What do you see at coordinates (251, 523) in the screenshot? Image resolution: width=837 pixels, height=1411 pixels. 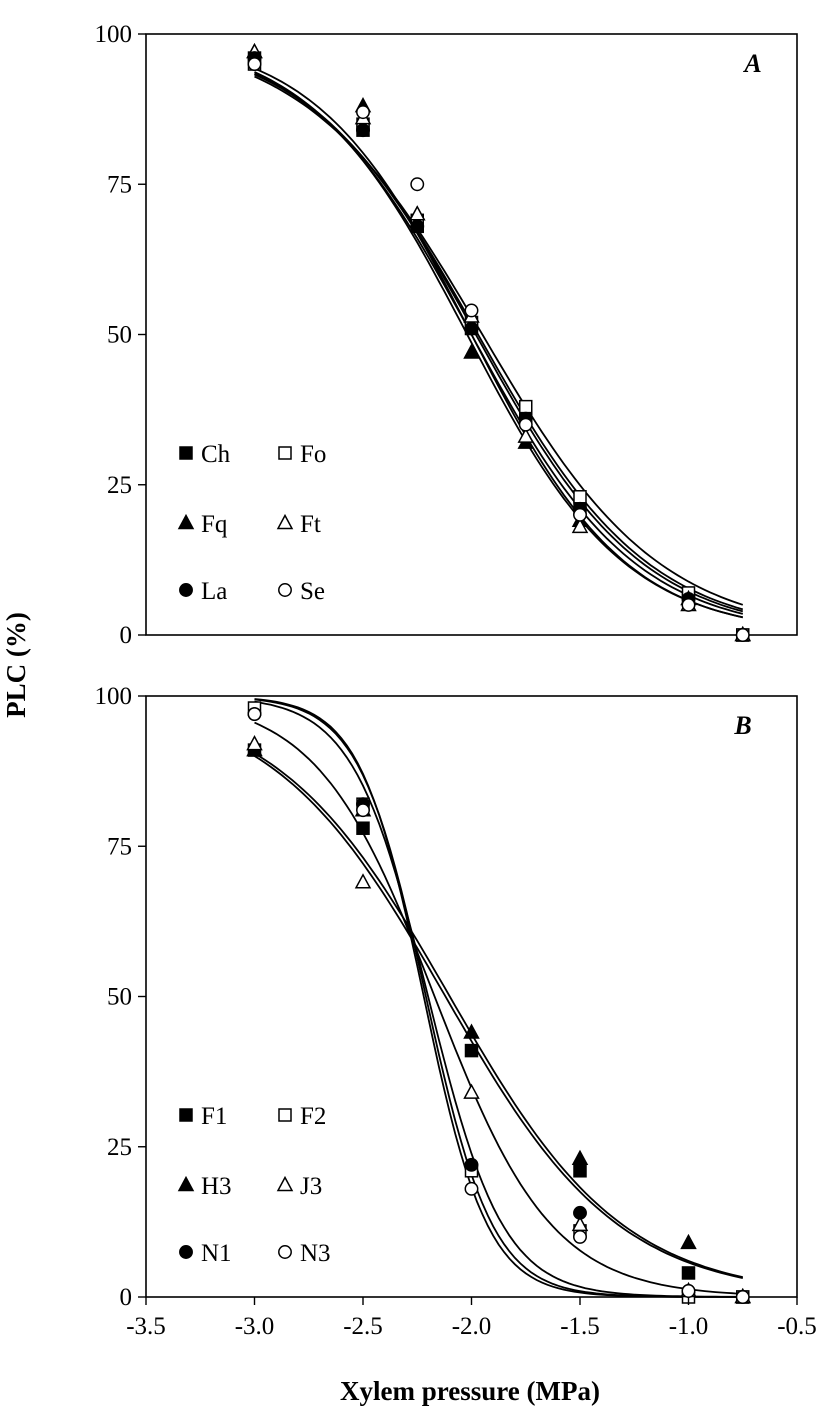 I see `legend: Ch Fo Fq Ft La Se` at bounding box center [251, 523].